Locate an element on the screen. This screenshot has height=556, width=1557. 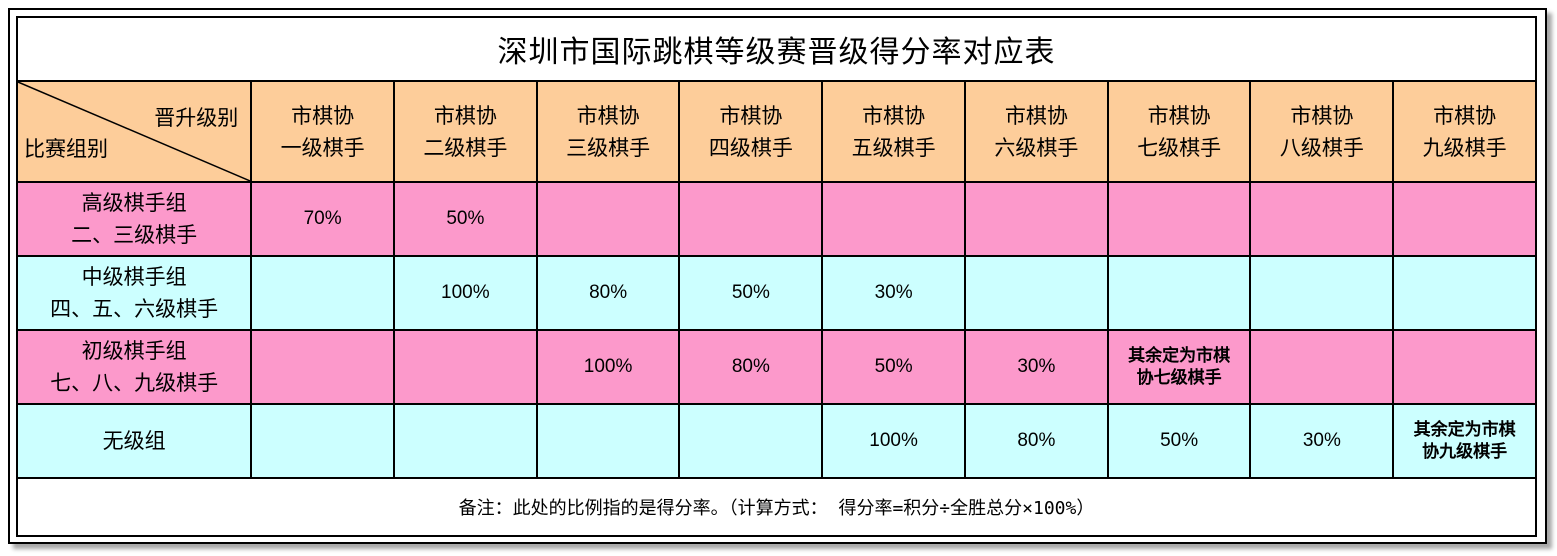
rate-cell: 70% is located at coordinates (322, 219).